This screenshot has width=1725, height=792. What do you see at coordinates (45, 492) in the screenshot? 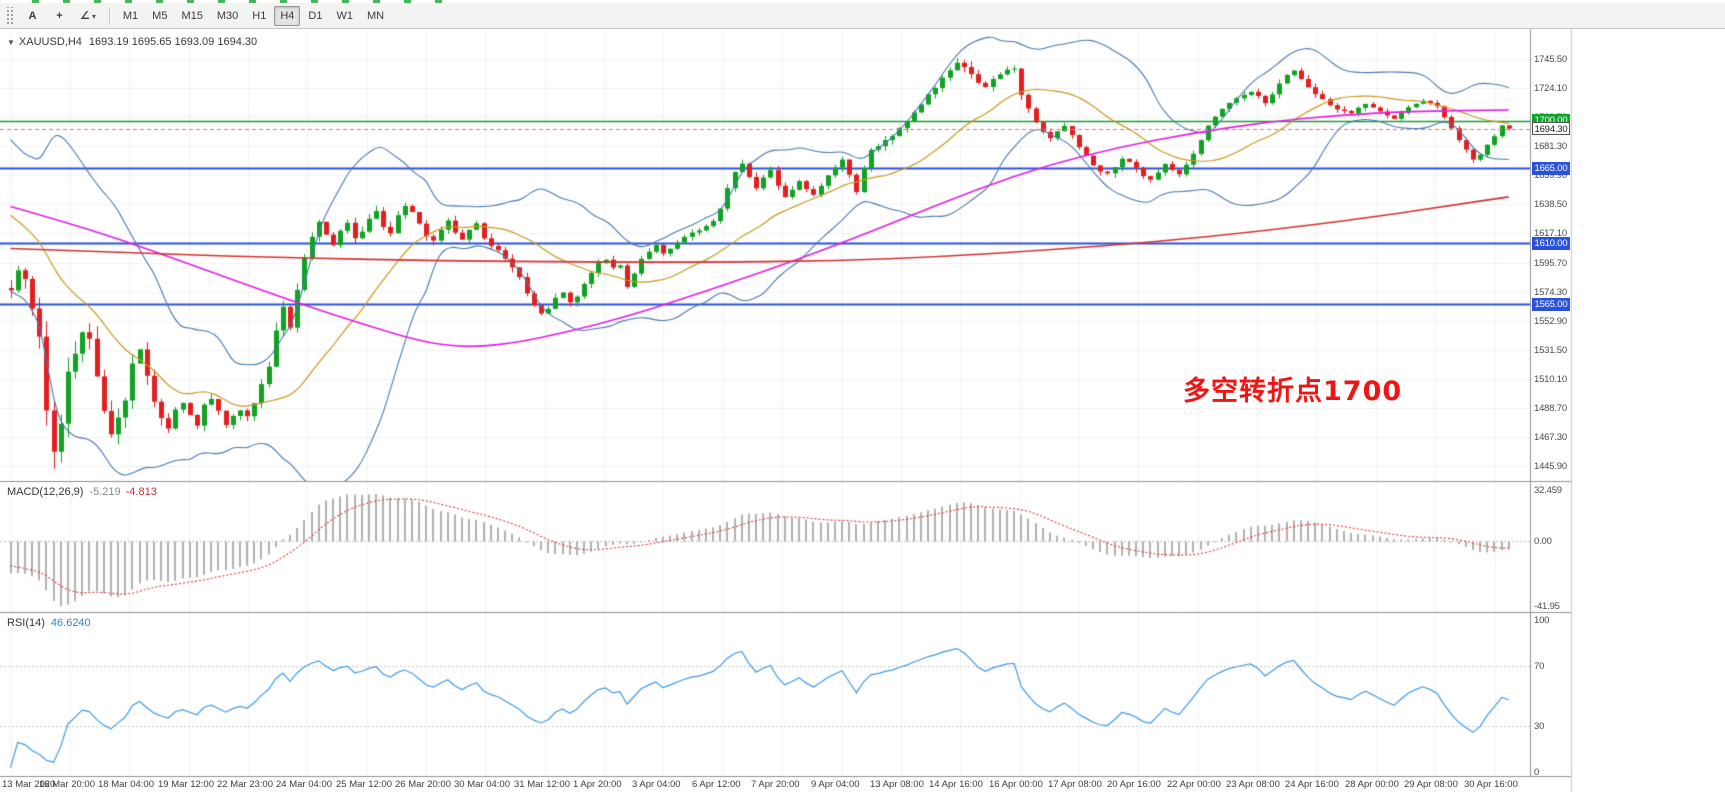
I see `macd-name: MACD(12,26,9)` at bounding box center [45, 492].